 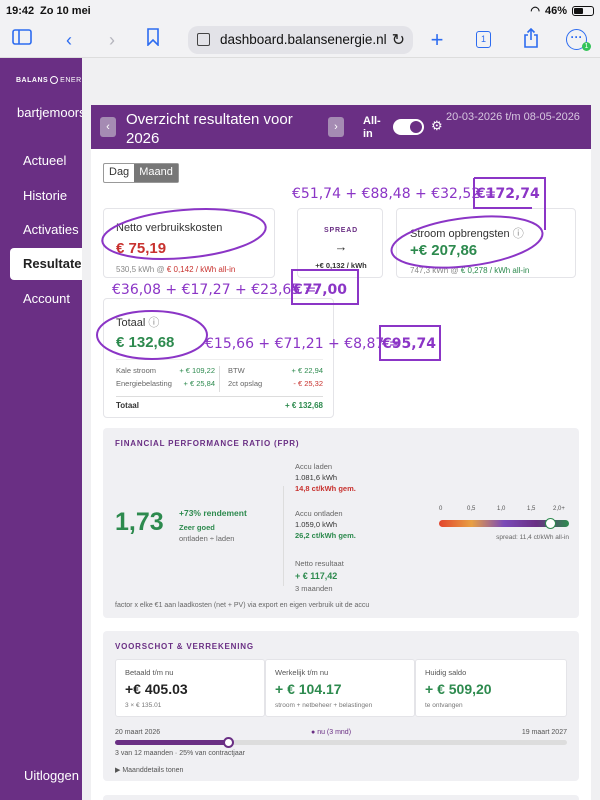 What do you see at coordinates (341, 797) in the screenshot?
I see `next-section-stub` at bounding box center [341, 797].